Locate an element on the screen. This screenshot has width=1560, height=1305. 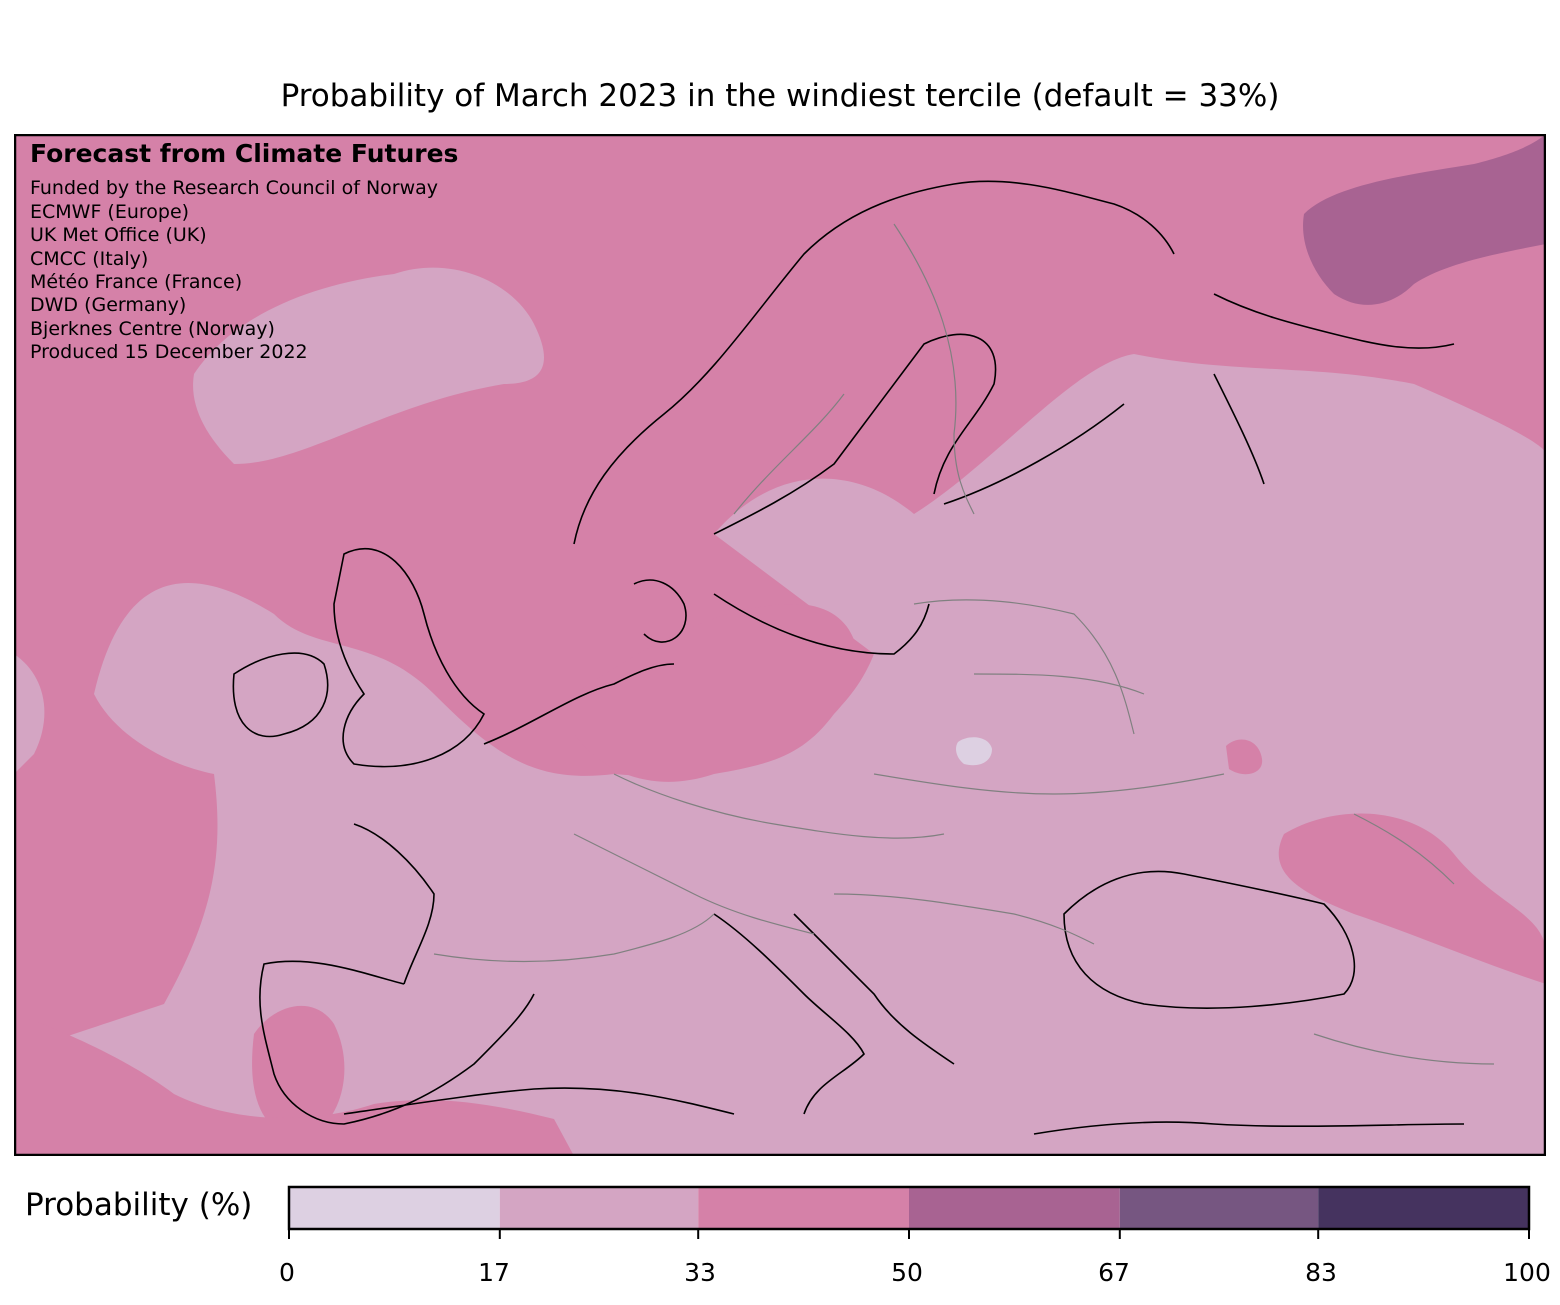
scandinavia-coast is located at coordinates (874, 362).